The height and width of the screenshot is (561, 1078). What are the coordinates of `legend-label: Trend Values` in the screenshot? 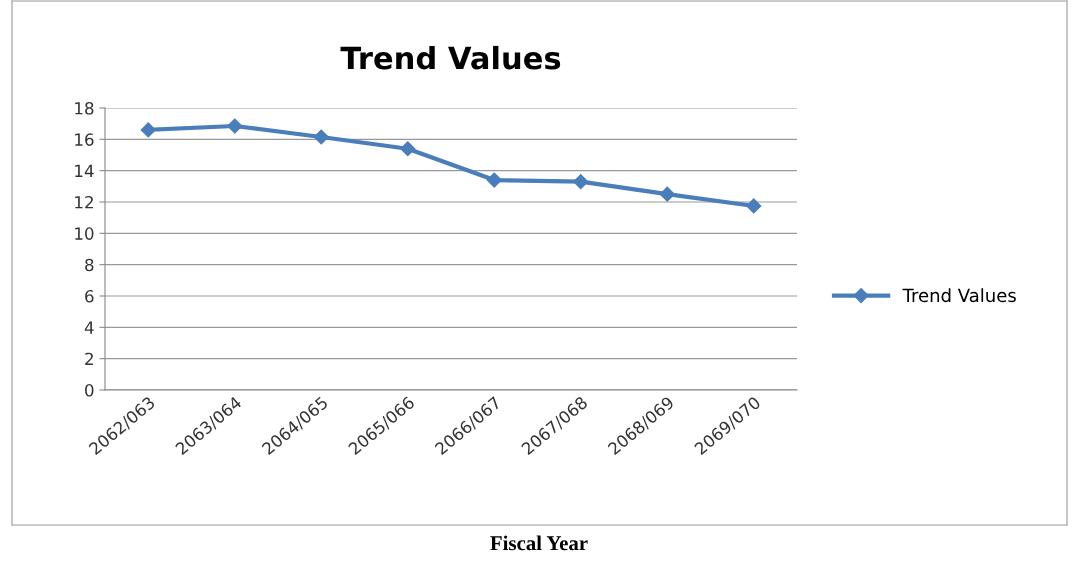 It's located at (959, 295).